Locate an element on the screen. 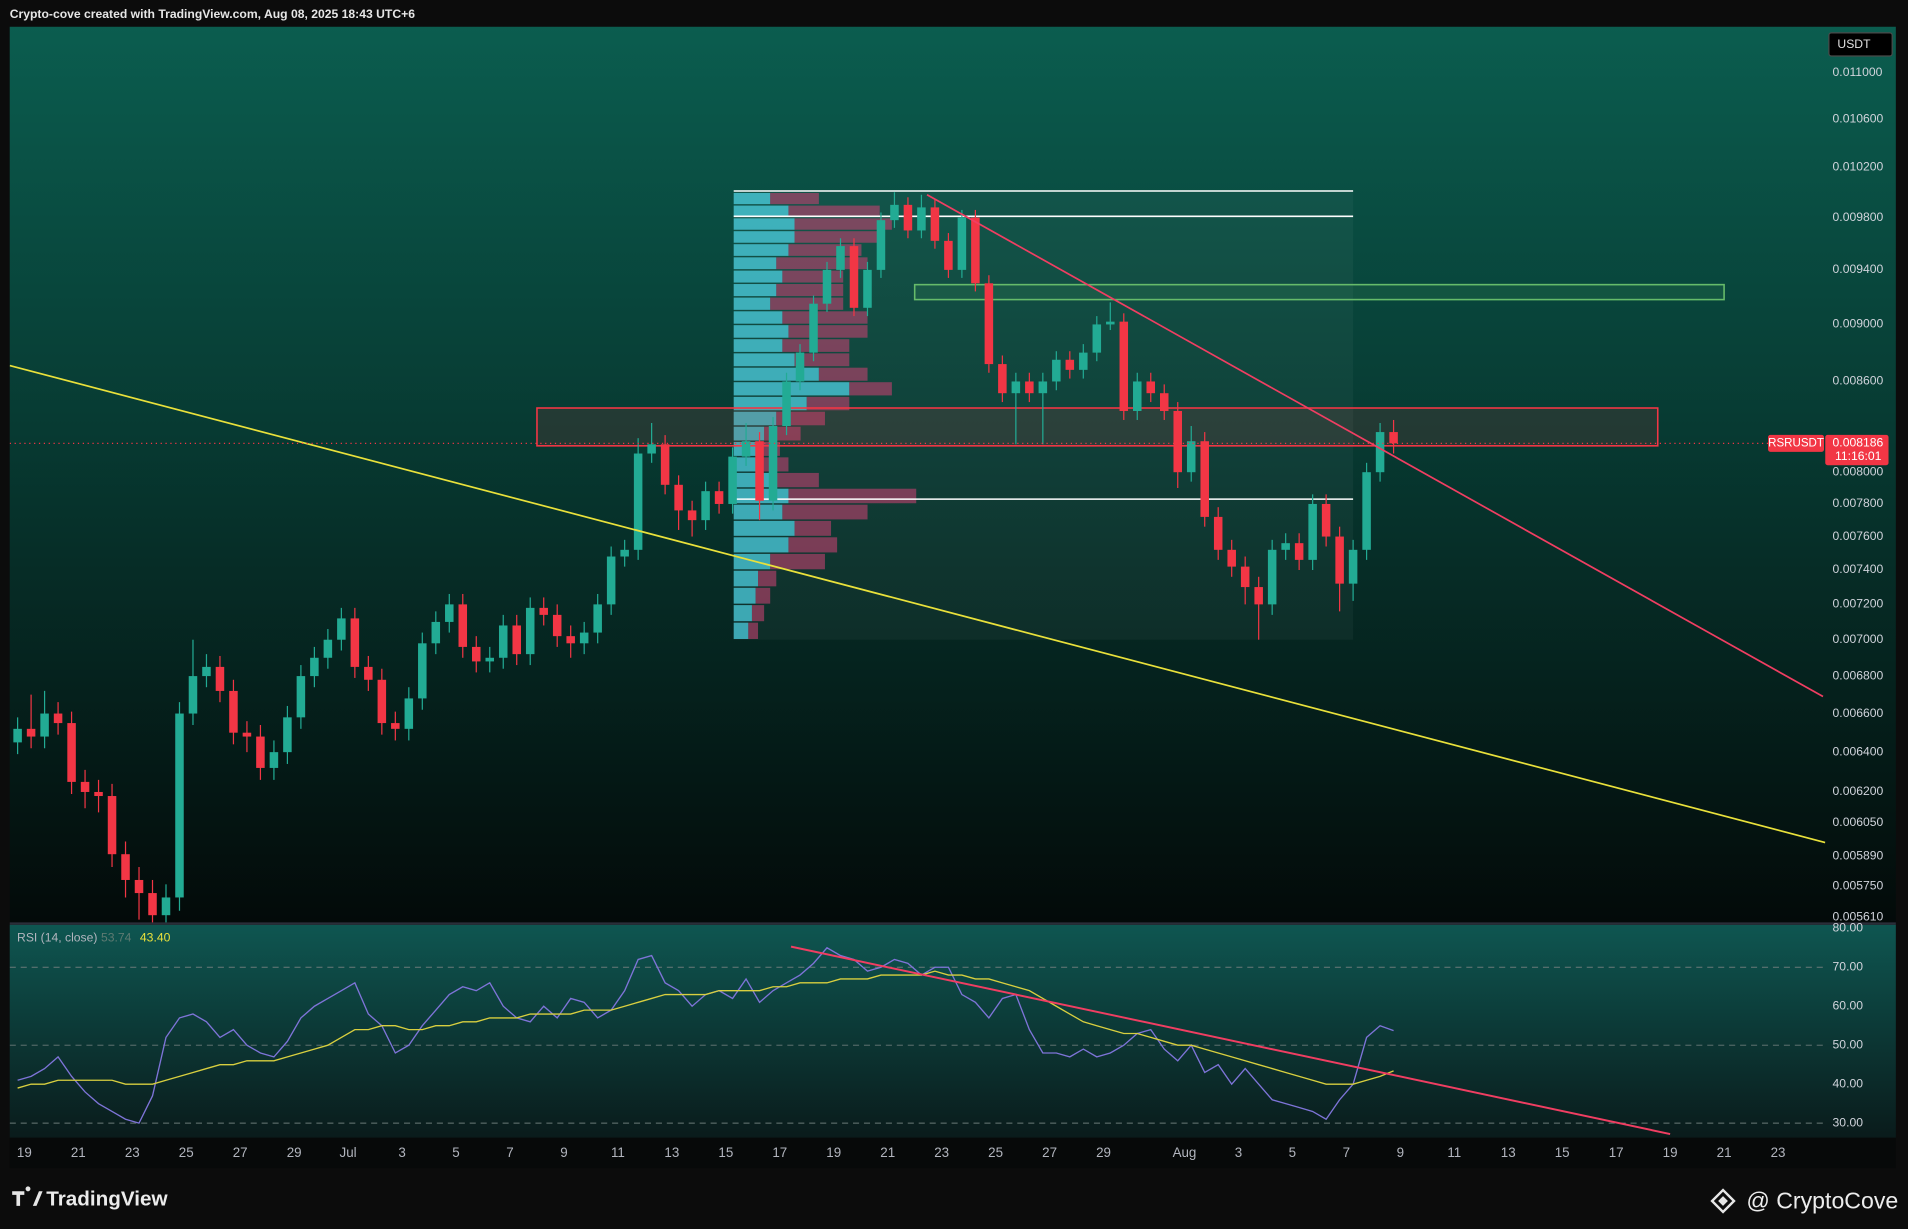  y-tick-label: 0.009400 is located at coordinates (1858, 269).